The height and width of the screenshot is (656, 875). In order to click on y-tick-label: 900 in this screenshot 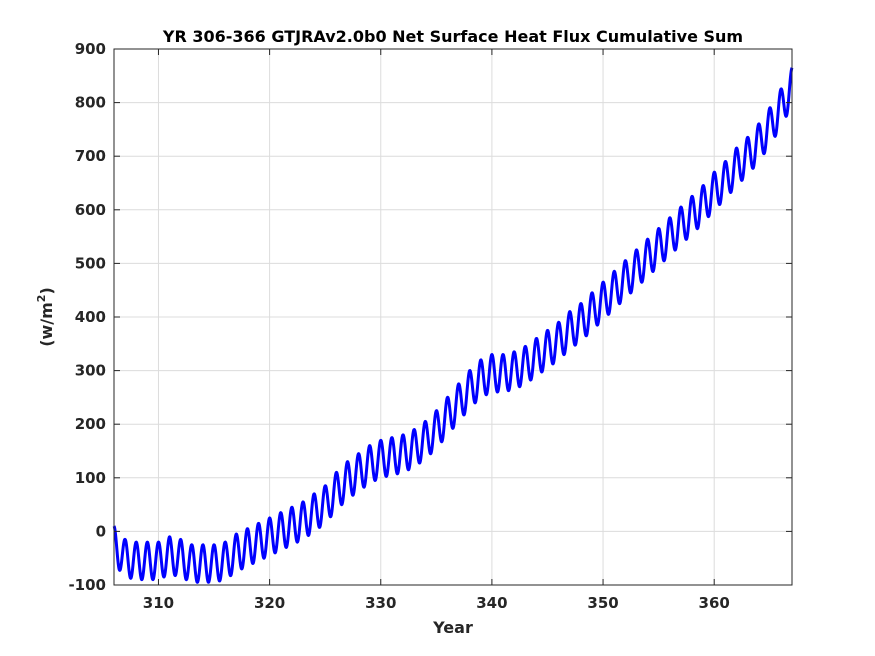, I will do `click(90, 49)`.